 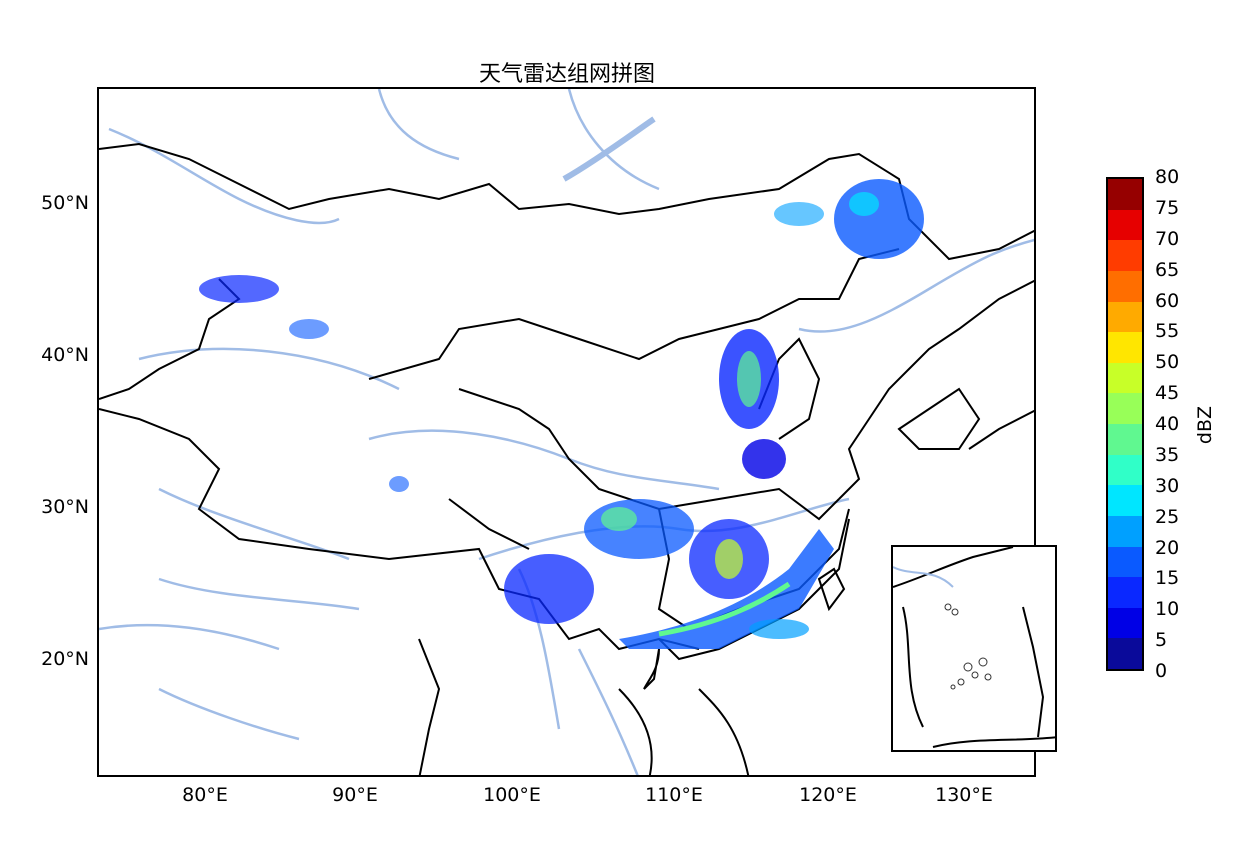 What do you see at coordinates (1167, 516) in the screenshot?
I see `colorbar-tick: 25` at bounding box center [1167, 516].